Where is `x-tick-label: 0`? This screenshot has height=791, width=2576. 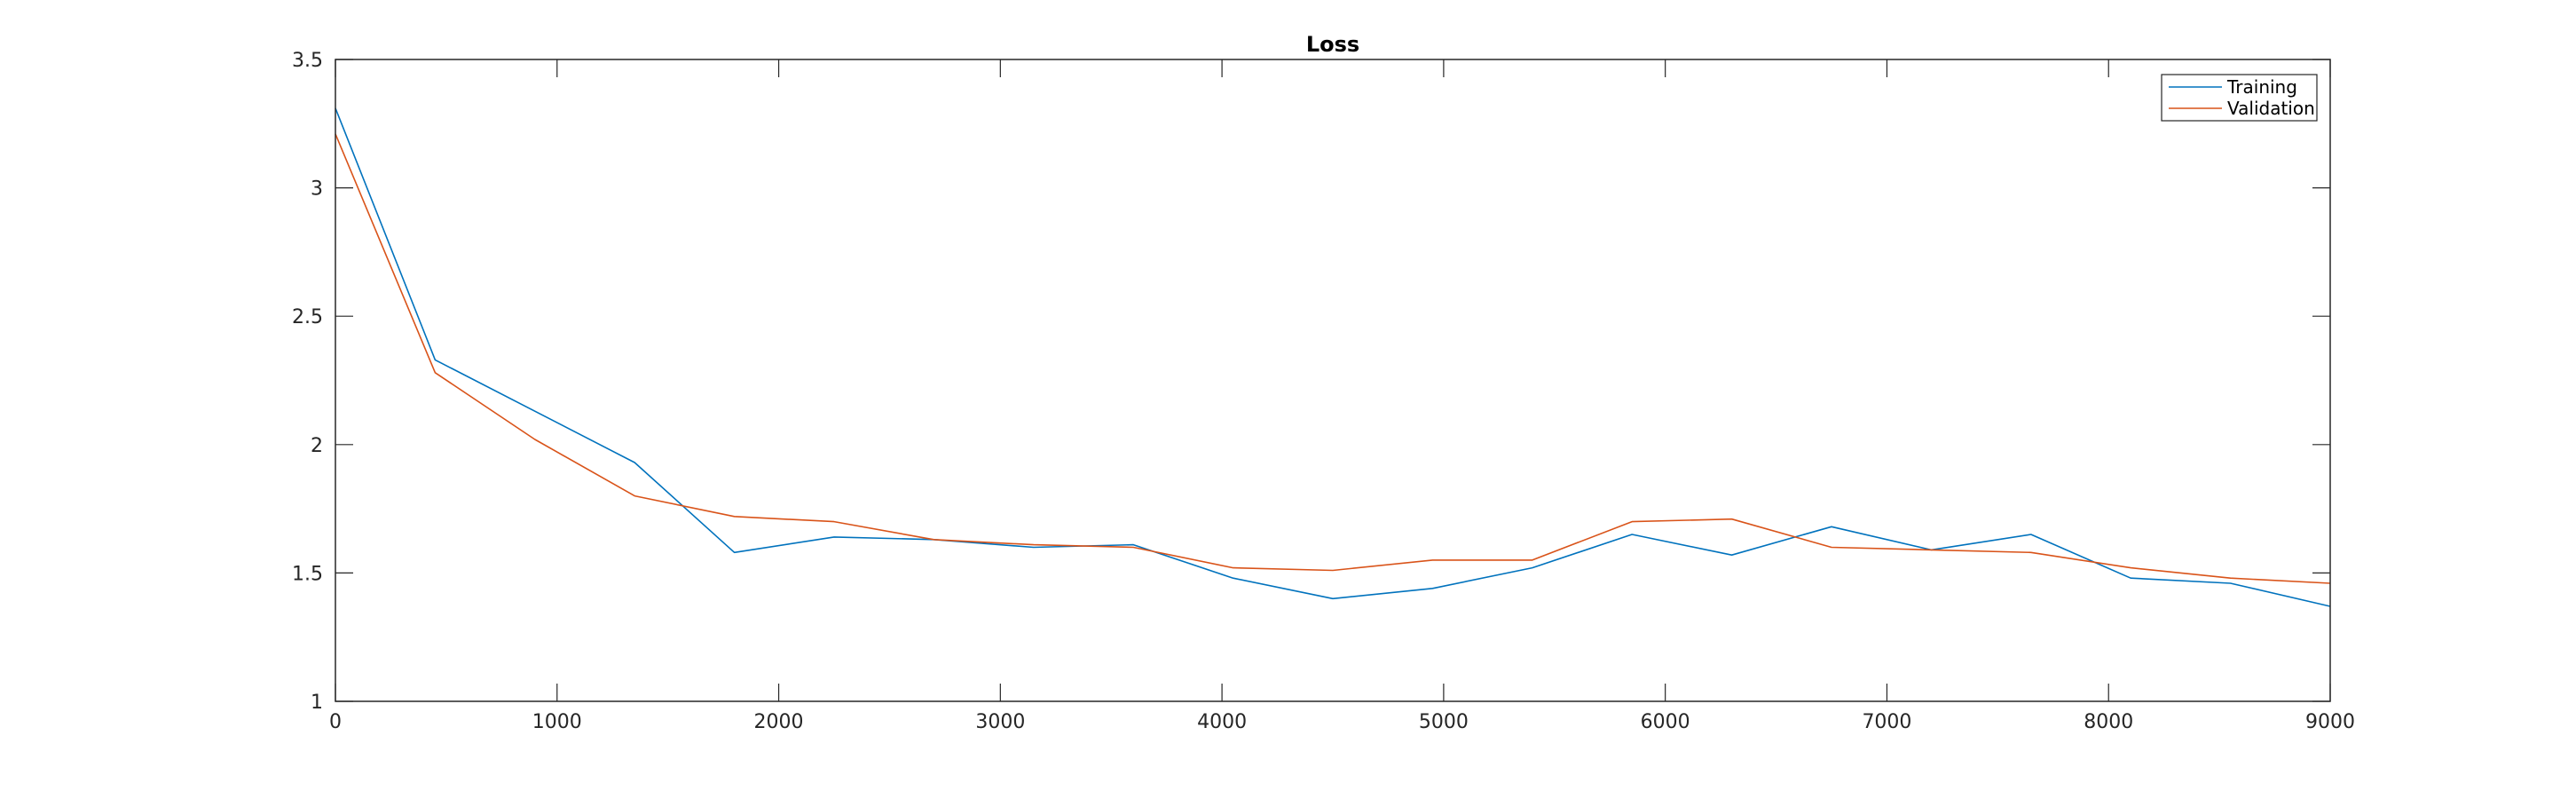
x-tick-label: 0 is located at coordinates (335, 722).